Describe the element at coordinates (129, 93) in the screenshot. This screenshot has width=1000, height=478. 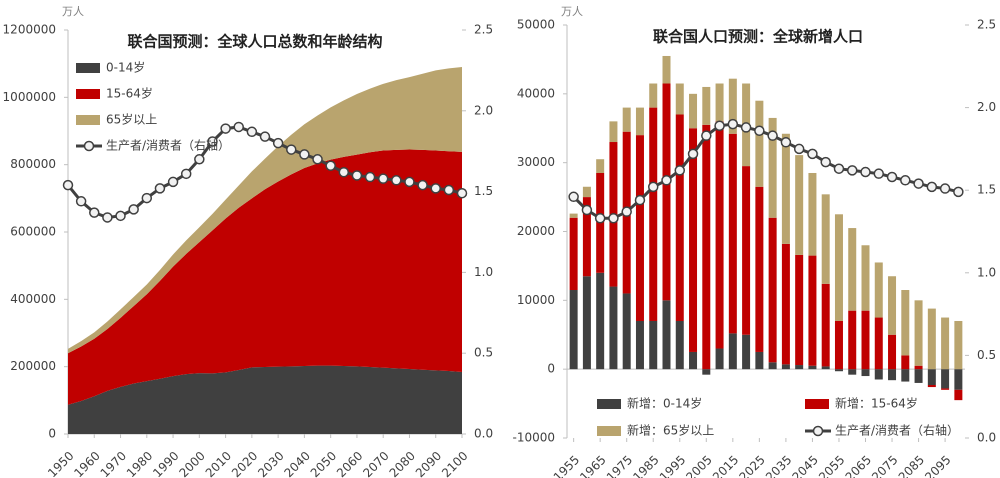
I see `legend-label: 15-64岁` at that location.